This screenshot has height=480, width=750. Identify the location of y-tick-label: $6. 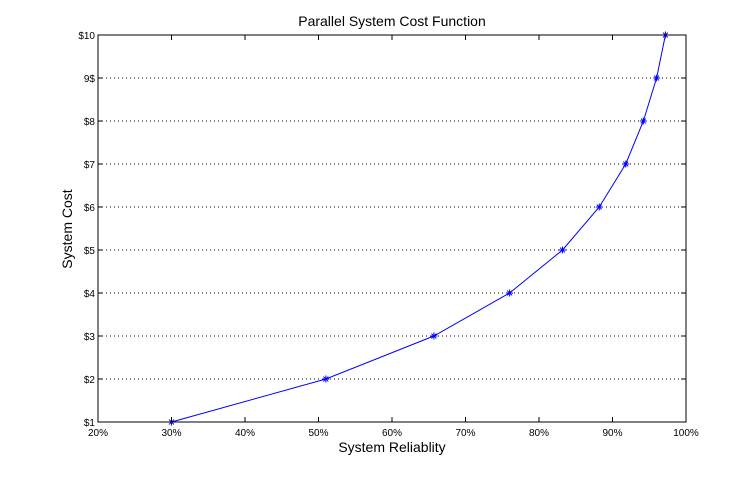
(90, 208).